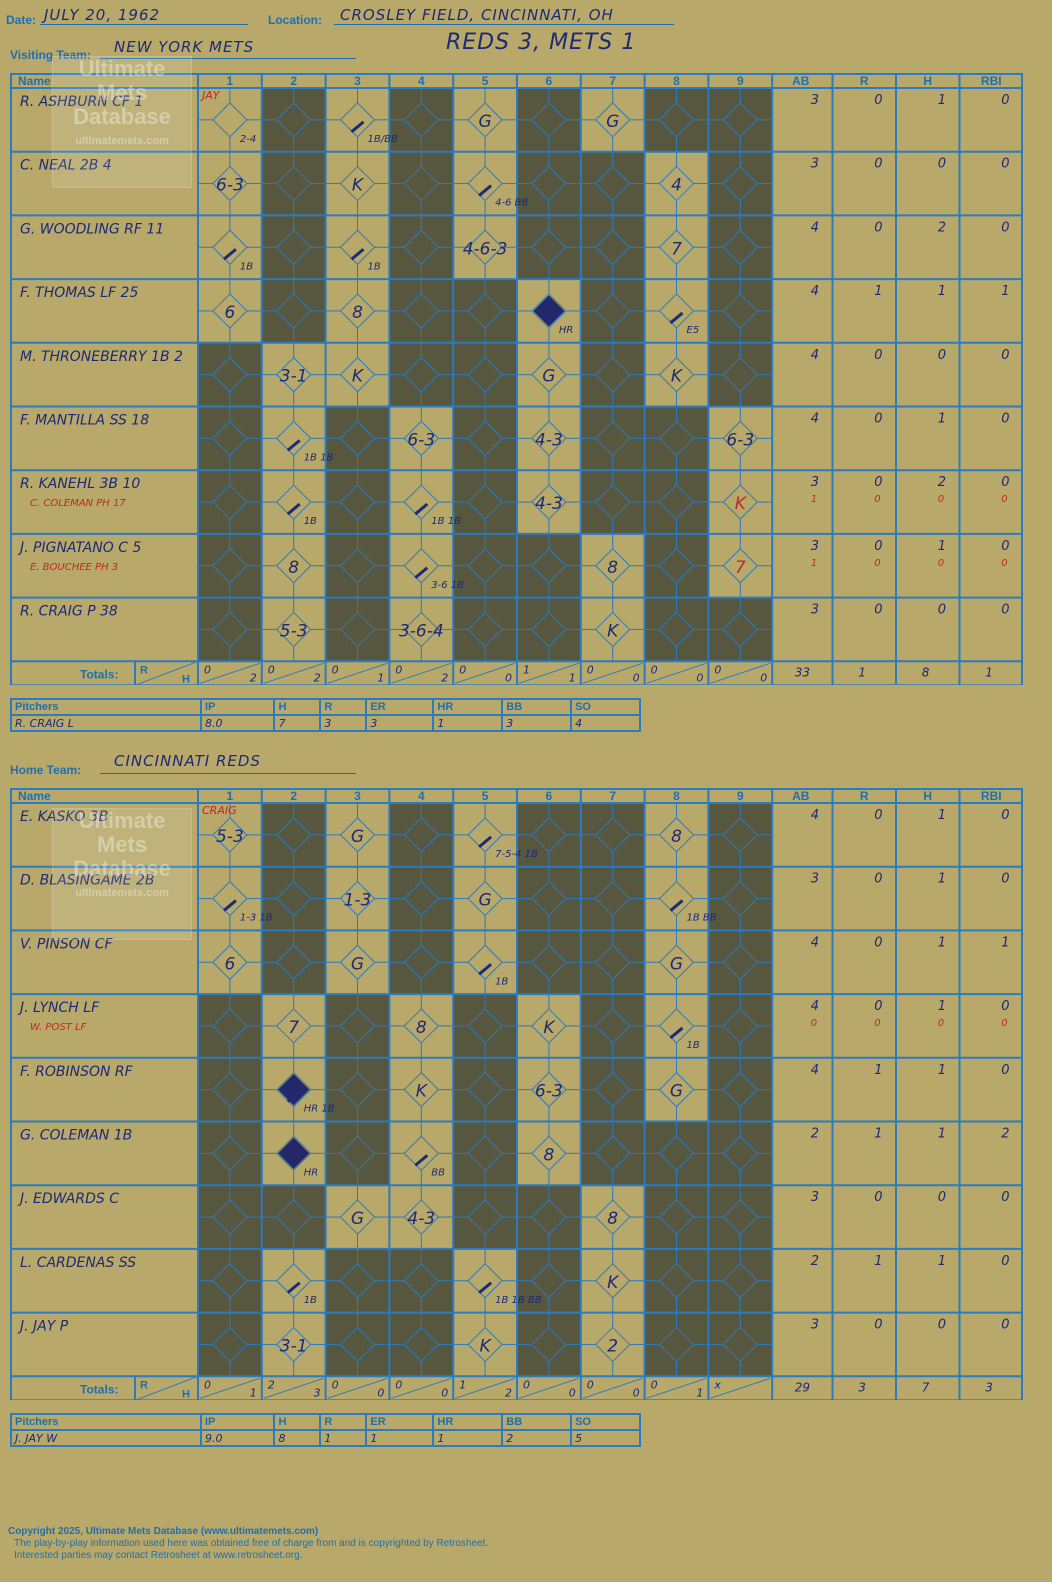 This screenshot has height=1582, width=1052. I want to click on stat-header: RBI, so click(991, 81).